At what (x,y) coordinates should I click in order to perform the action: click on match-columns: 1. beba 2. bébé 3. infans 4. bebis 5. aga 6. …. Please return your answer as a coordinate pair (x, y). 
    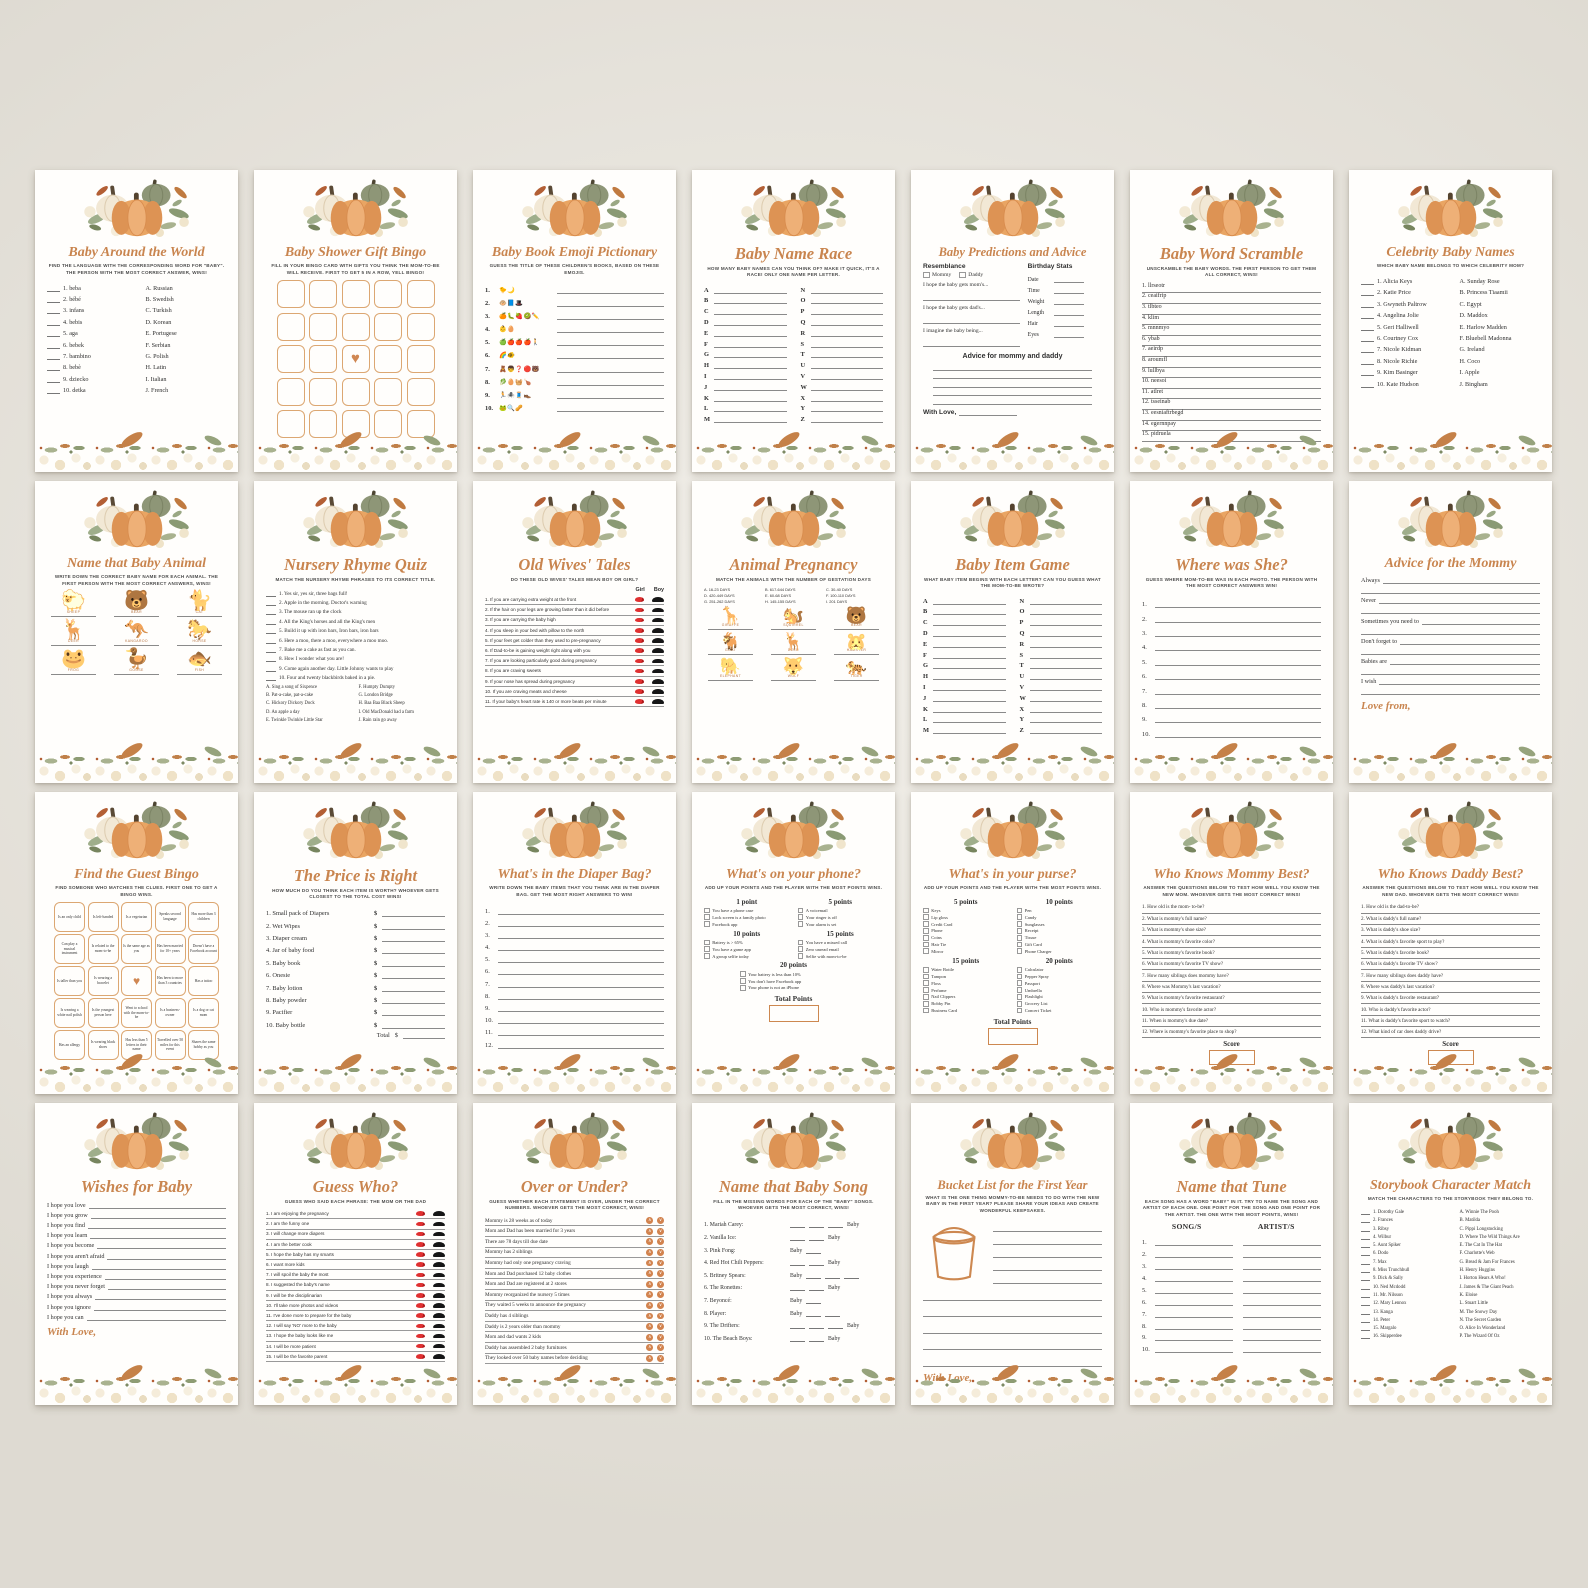
    Looking at the image, I should click on (136, 337).